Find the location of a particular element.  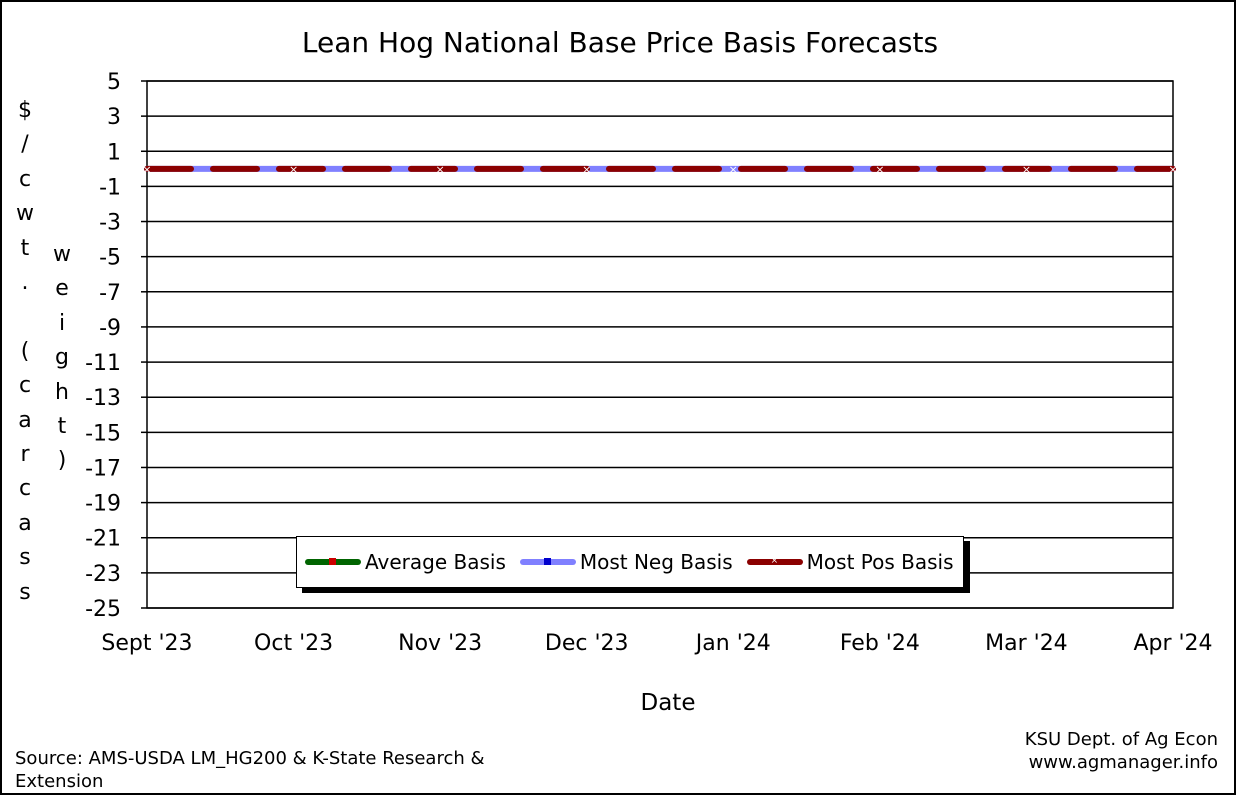

y-tick-label: 3 is located at coordinates (114, 117).